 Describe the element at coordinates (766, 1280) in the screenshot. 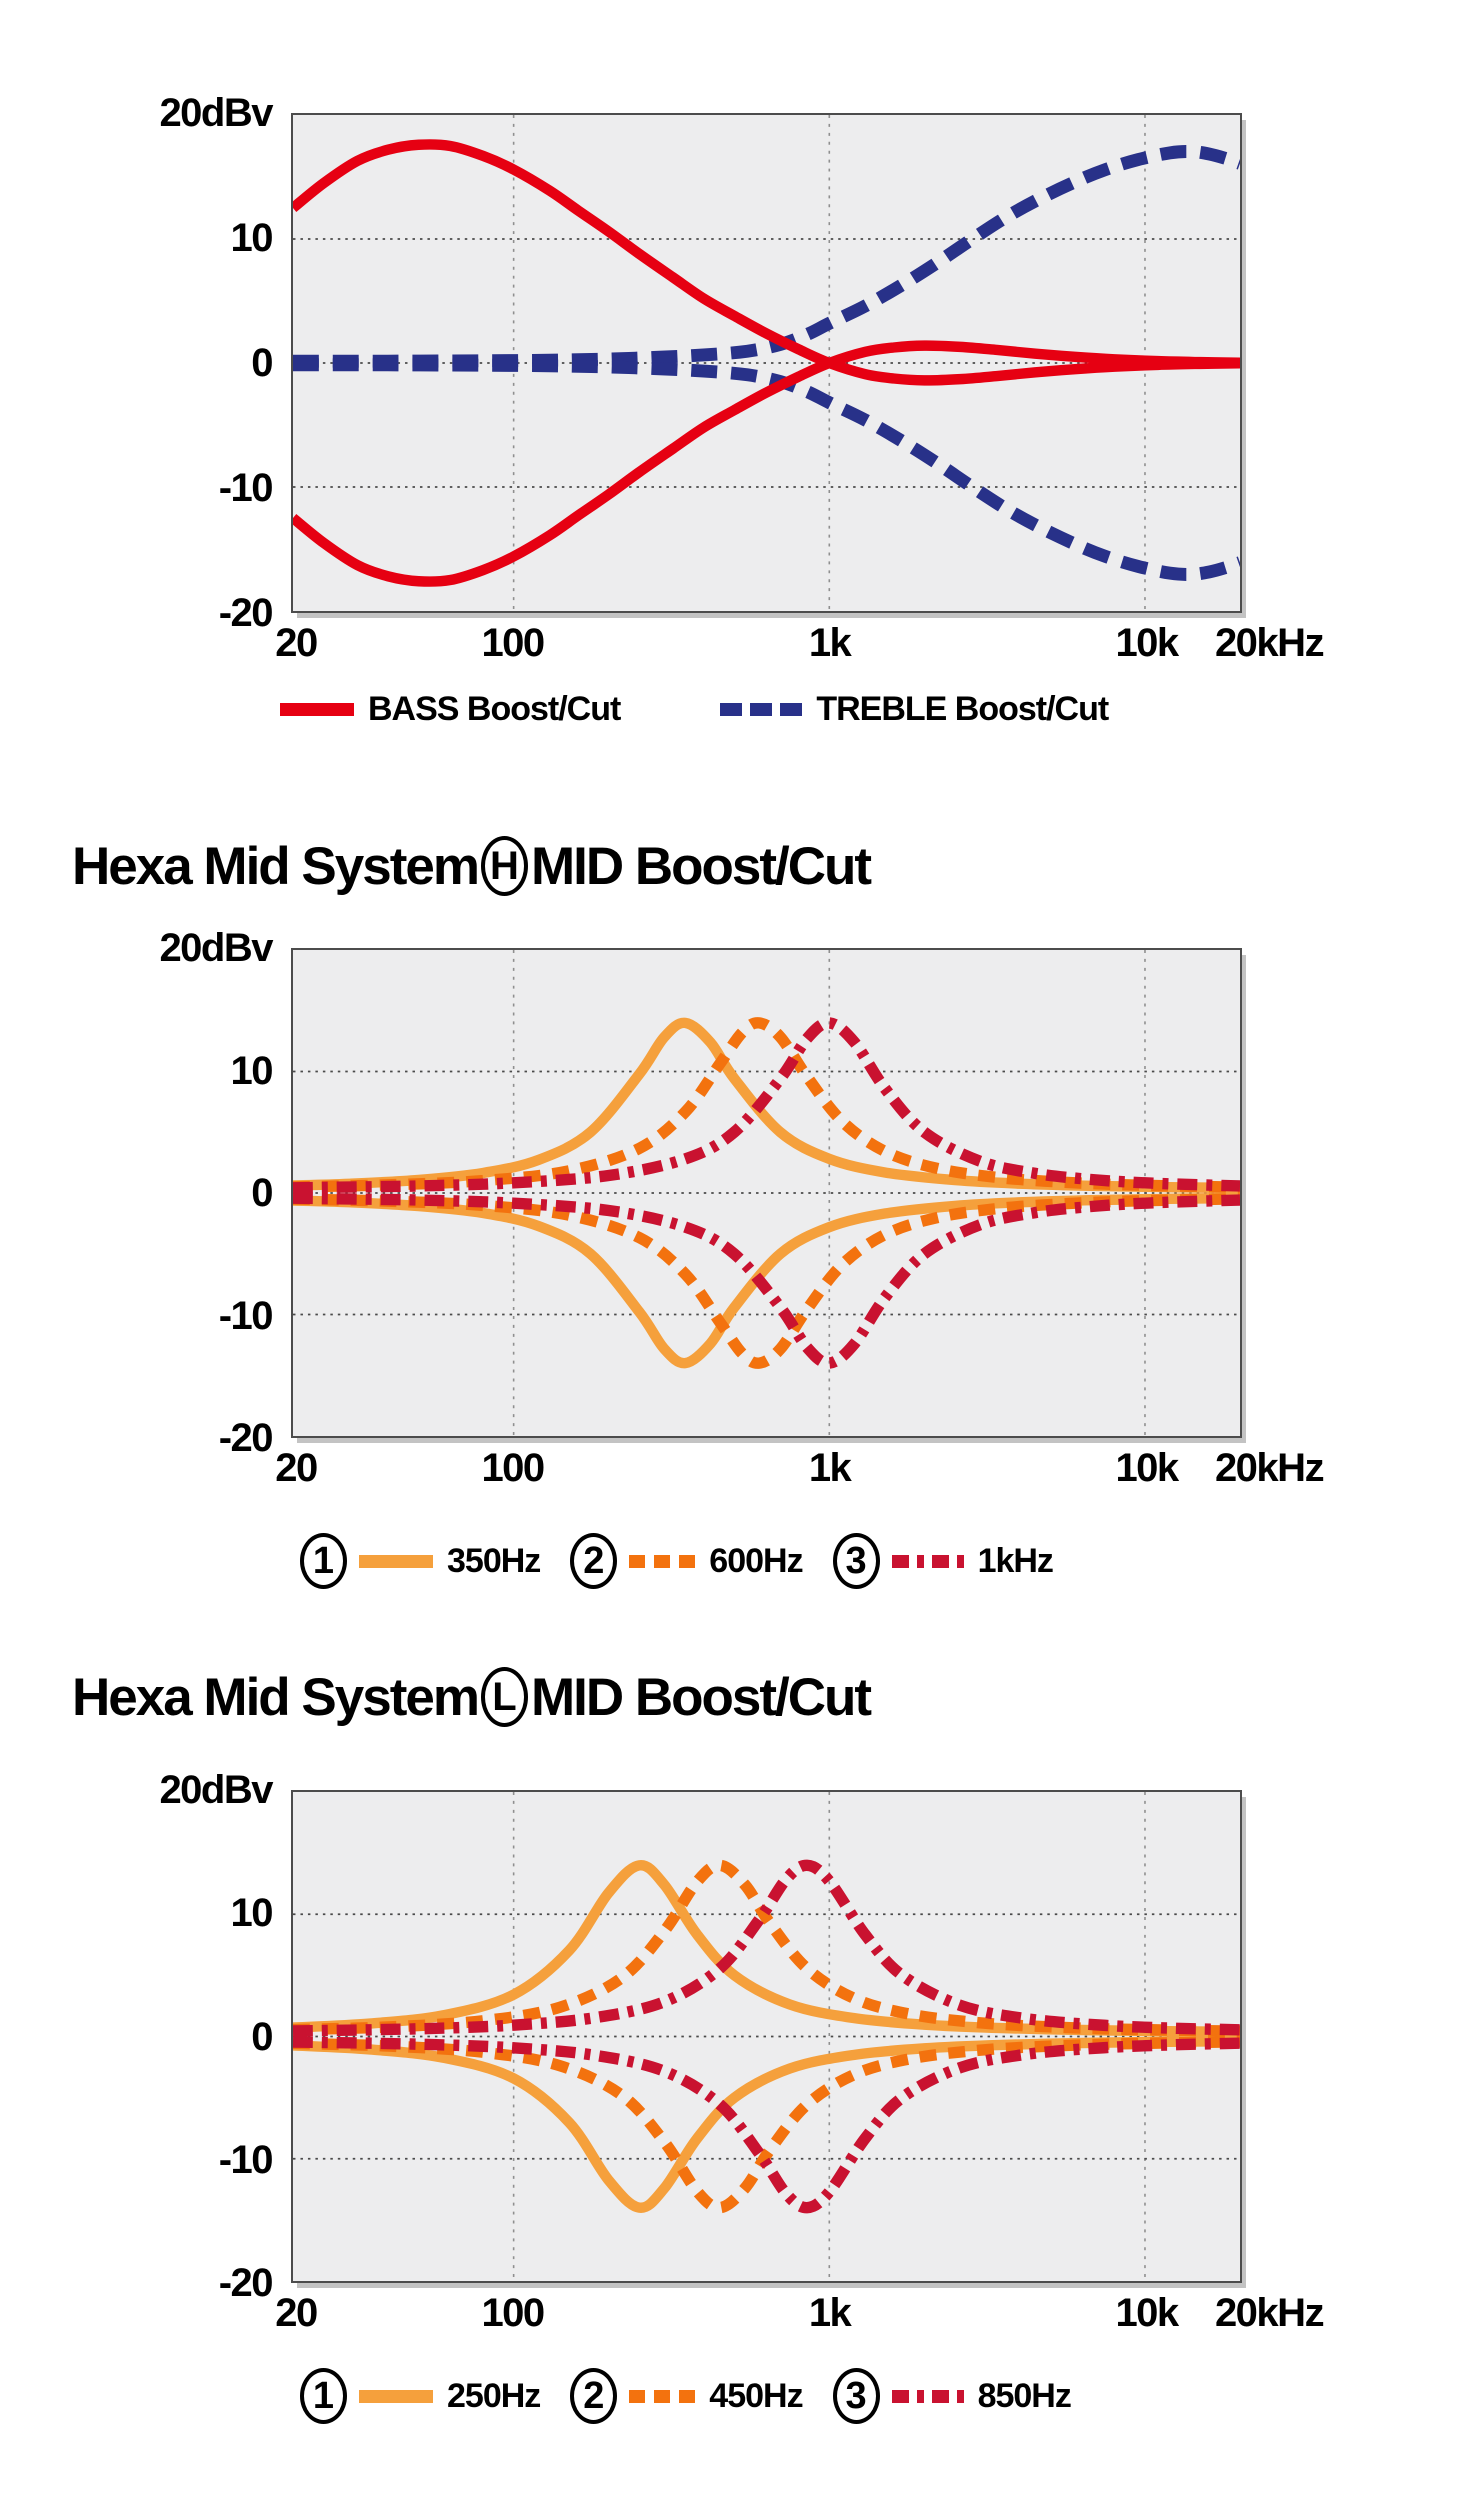

I see `curve-1khz-cut` at that location.